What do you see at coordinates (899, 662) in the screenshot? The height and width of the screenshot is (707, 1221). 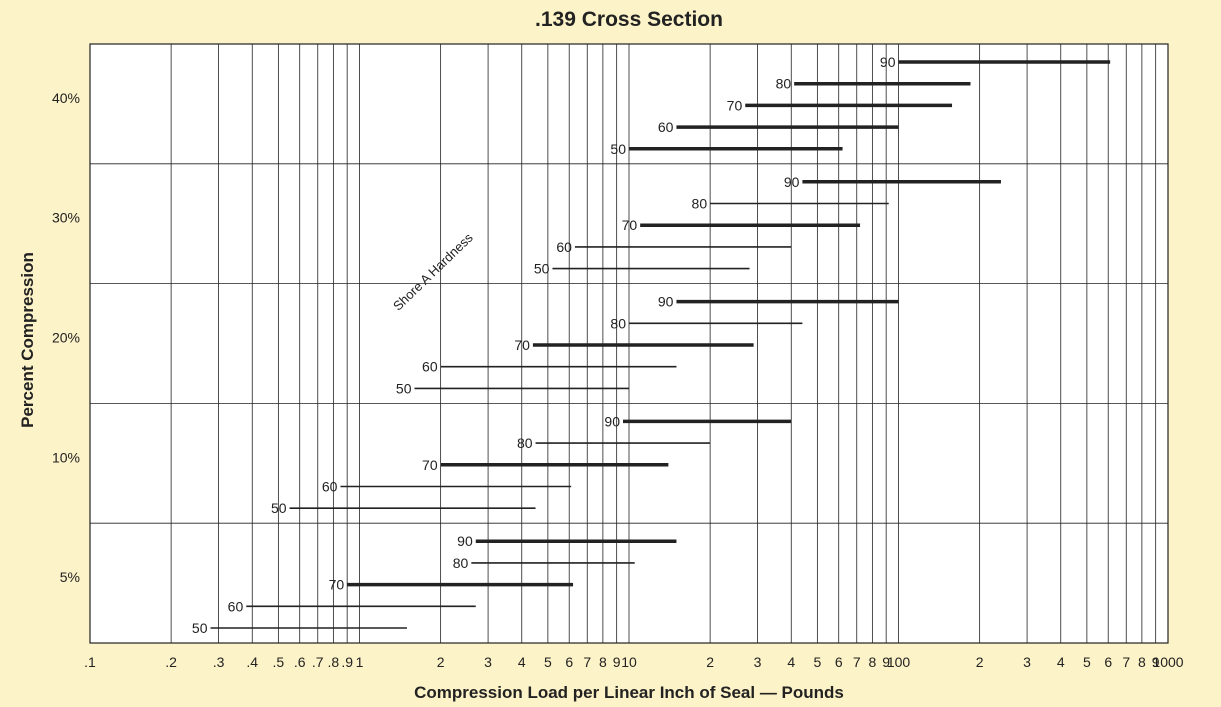 I see `x-tick-label: 100` at bounding box center [899, 662].